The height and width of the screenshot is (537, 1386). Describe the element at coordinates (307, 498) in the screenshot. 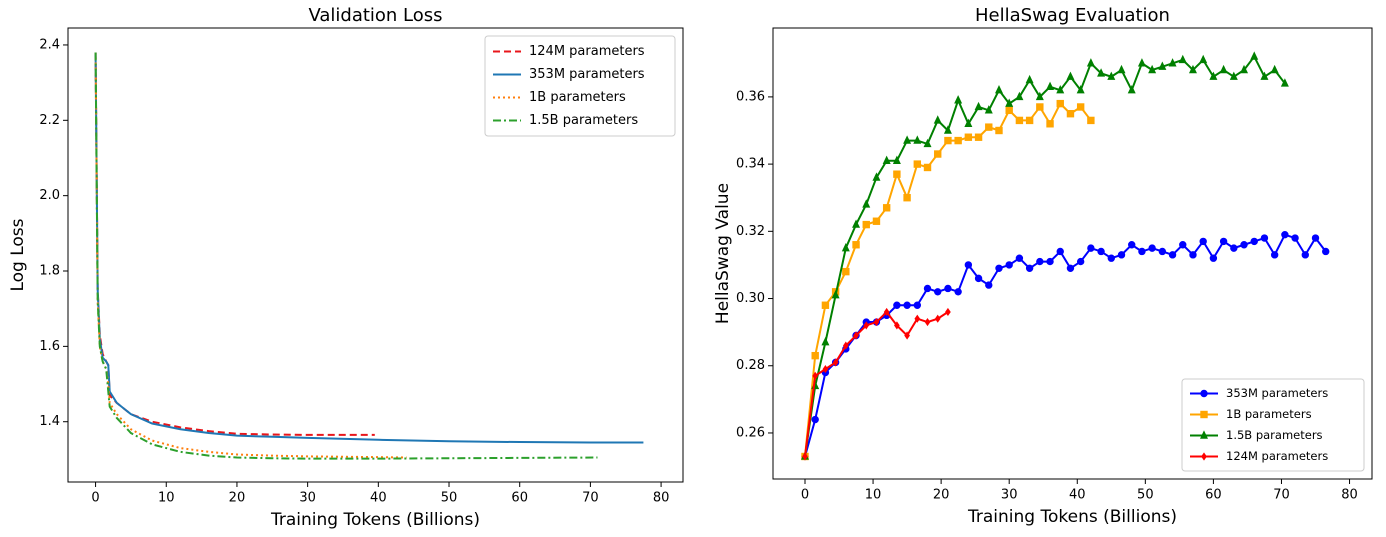

I see `x-tick-label: 30` at that location.